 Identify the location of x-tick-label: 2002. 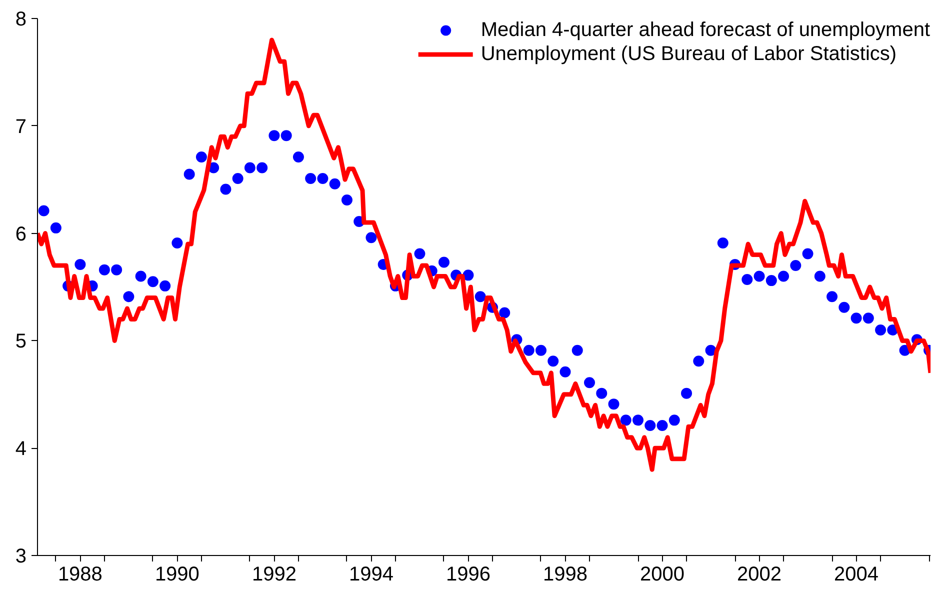
(759, 575).